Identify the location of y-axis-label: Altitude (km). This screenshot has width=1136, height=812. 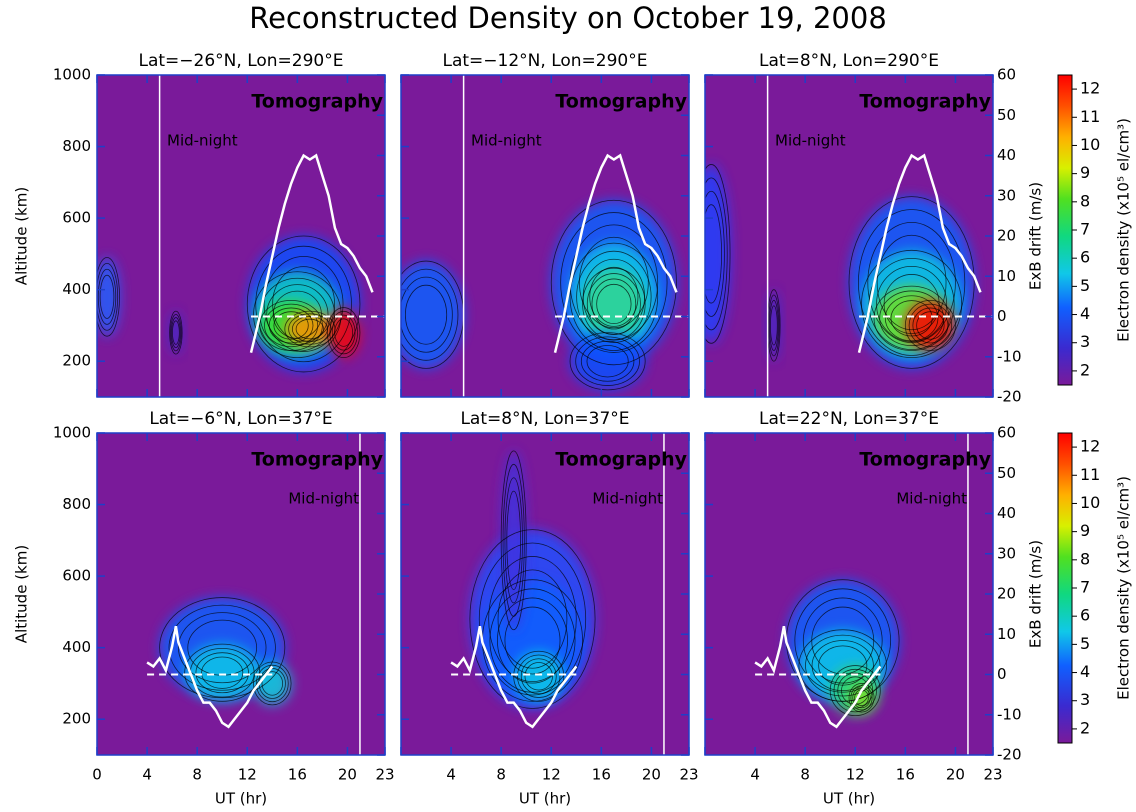
(22, 236).